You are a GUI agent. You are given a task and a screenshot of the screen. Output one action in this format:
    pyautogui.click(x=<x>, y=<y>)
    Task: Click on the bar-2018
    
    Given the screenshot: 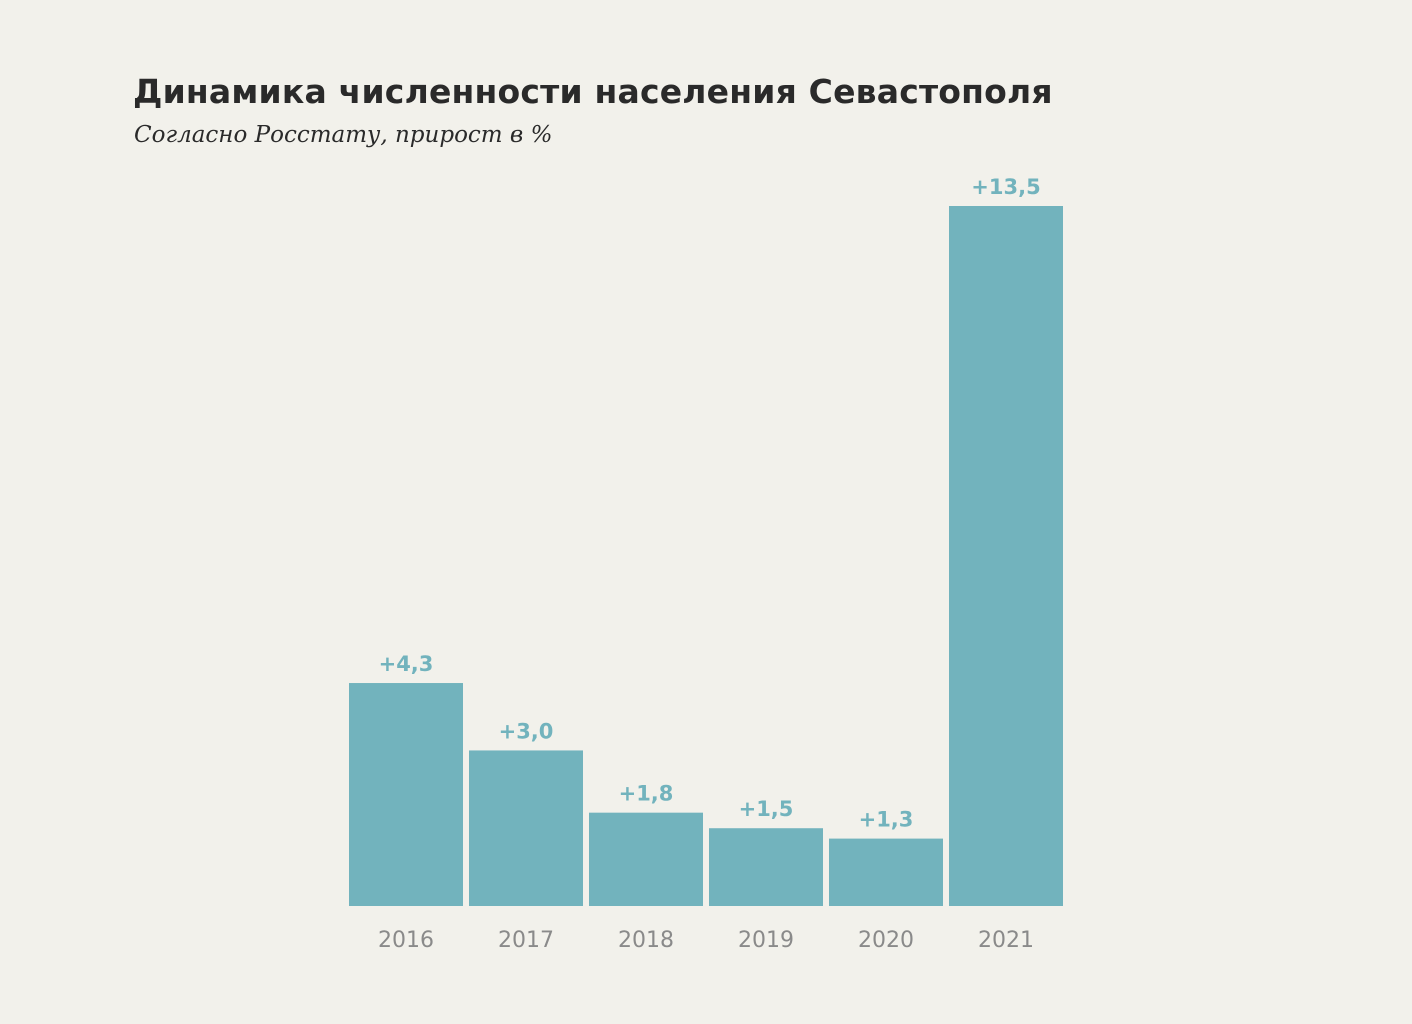 What is the action you would take?
    pyautogui.click(x=646, y=859)
    